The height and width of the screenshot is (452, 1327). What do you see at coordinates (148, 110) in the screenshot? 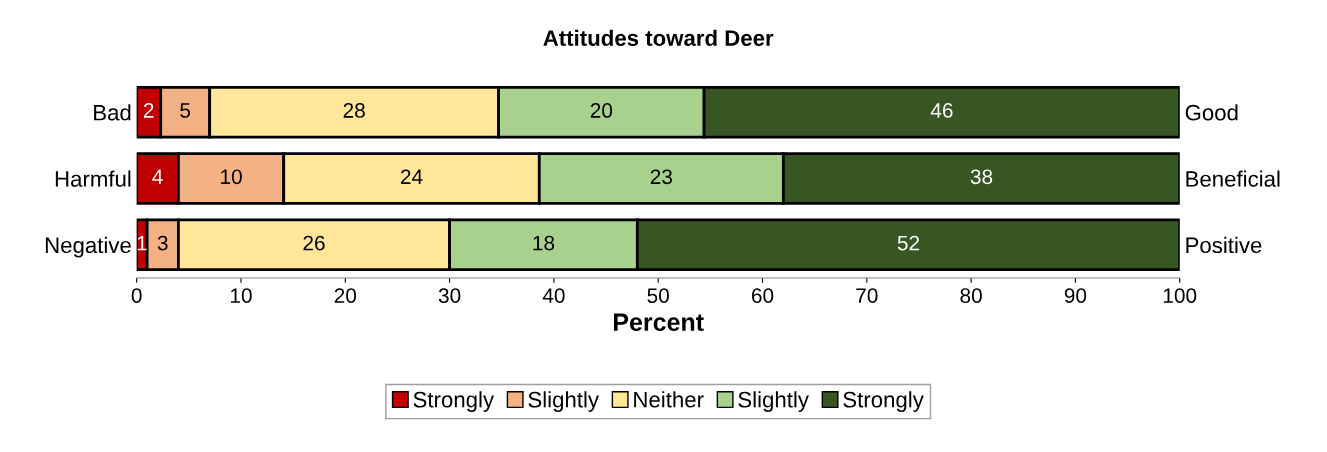
I see `data-label: 2` at bounding box center [148, 110].